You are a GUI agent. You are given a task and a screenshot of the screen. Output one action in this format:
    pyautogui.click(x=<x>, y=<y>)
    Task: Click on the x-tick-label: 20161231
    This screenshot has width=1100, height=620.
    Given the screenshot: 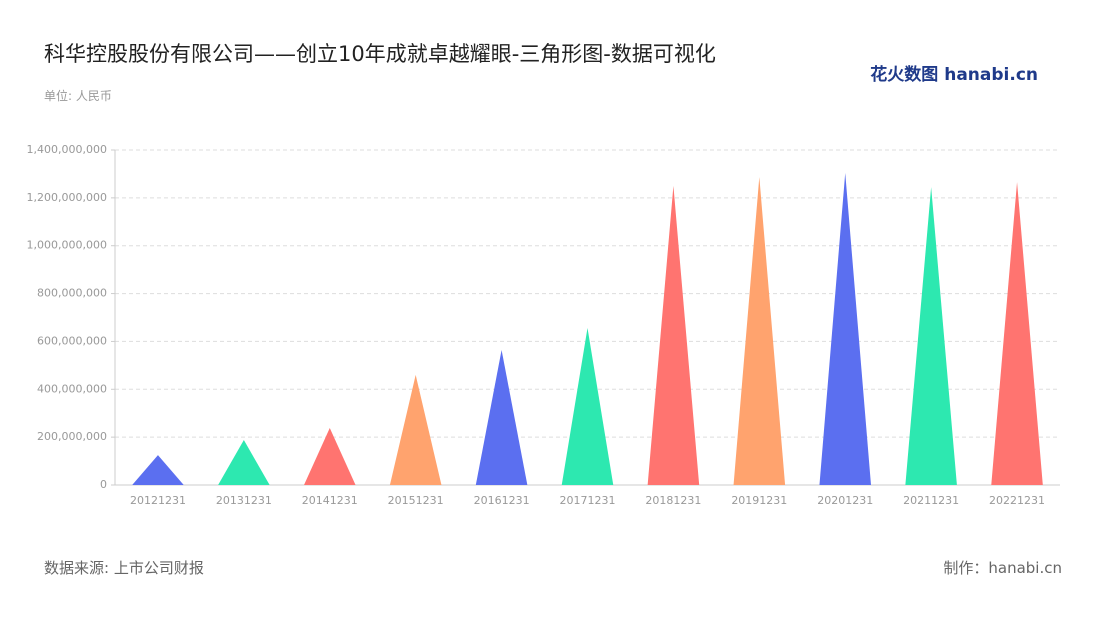 What is the action you would take?
    pyautogui.click(x=502, y=500)
    